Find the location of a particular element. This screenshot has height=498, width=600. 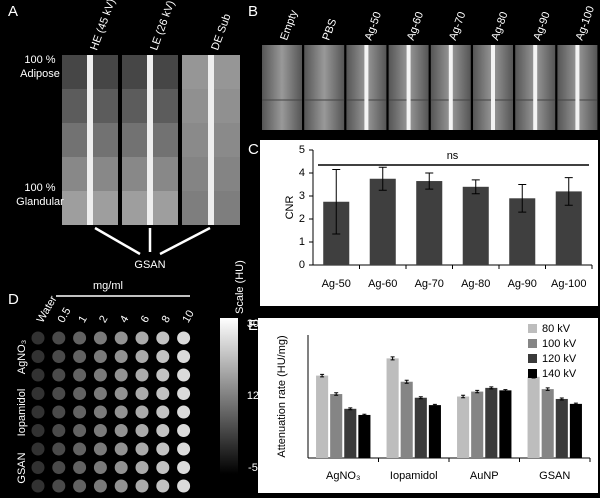

row-label: Iopamidol is located at coordinates (22, 413).